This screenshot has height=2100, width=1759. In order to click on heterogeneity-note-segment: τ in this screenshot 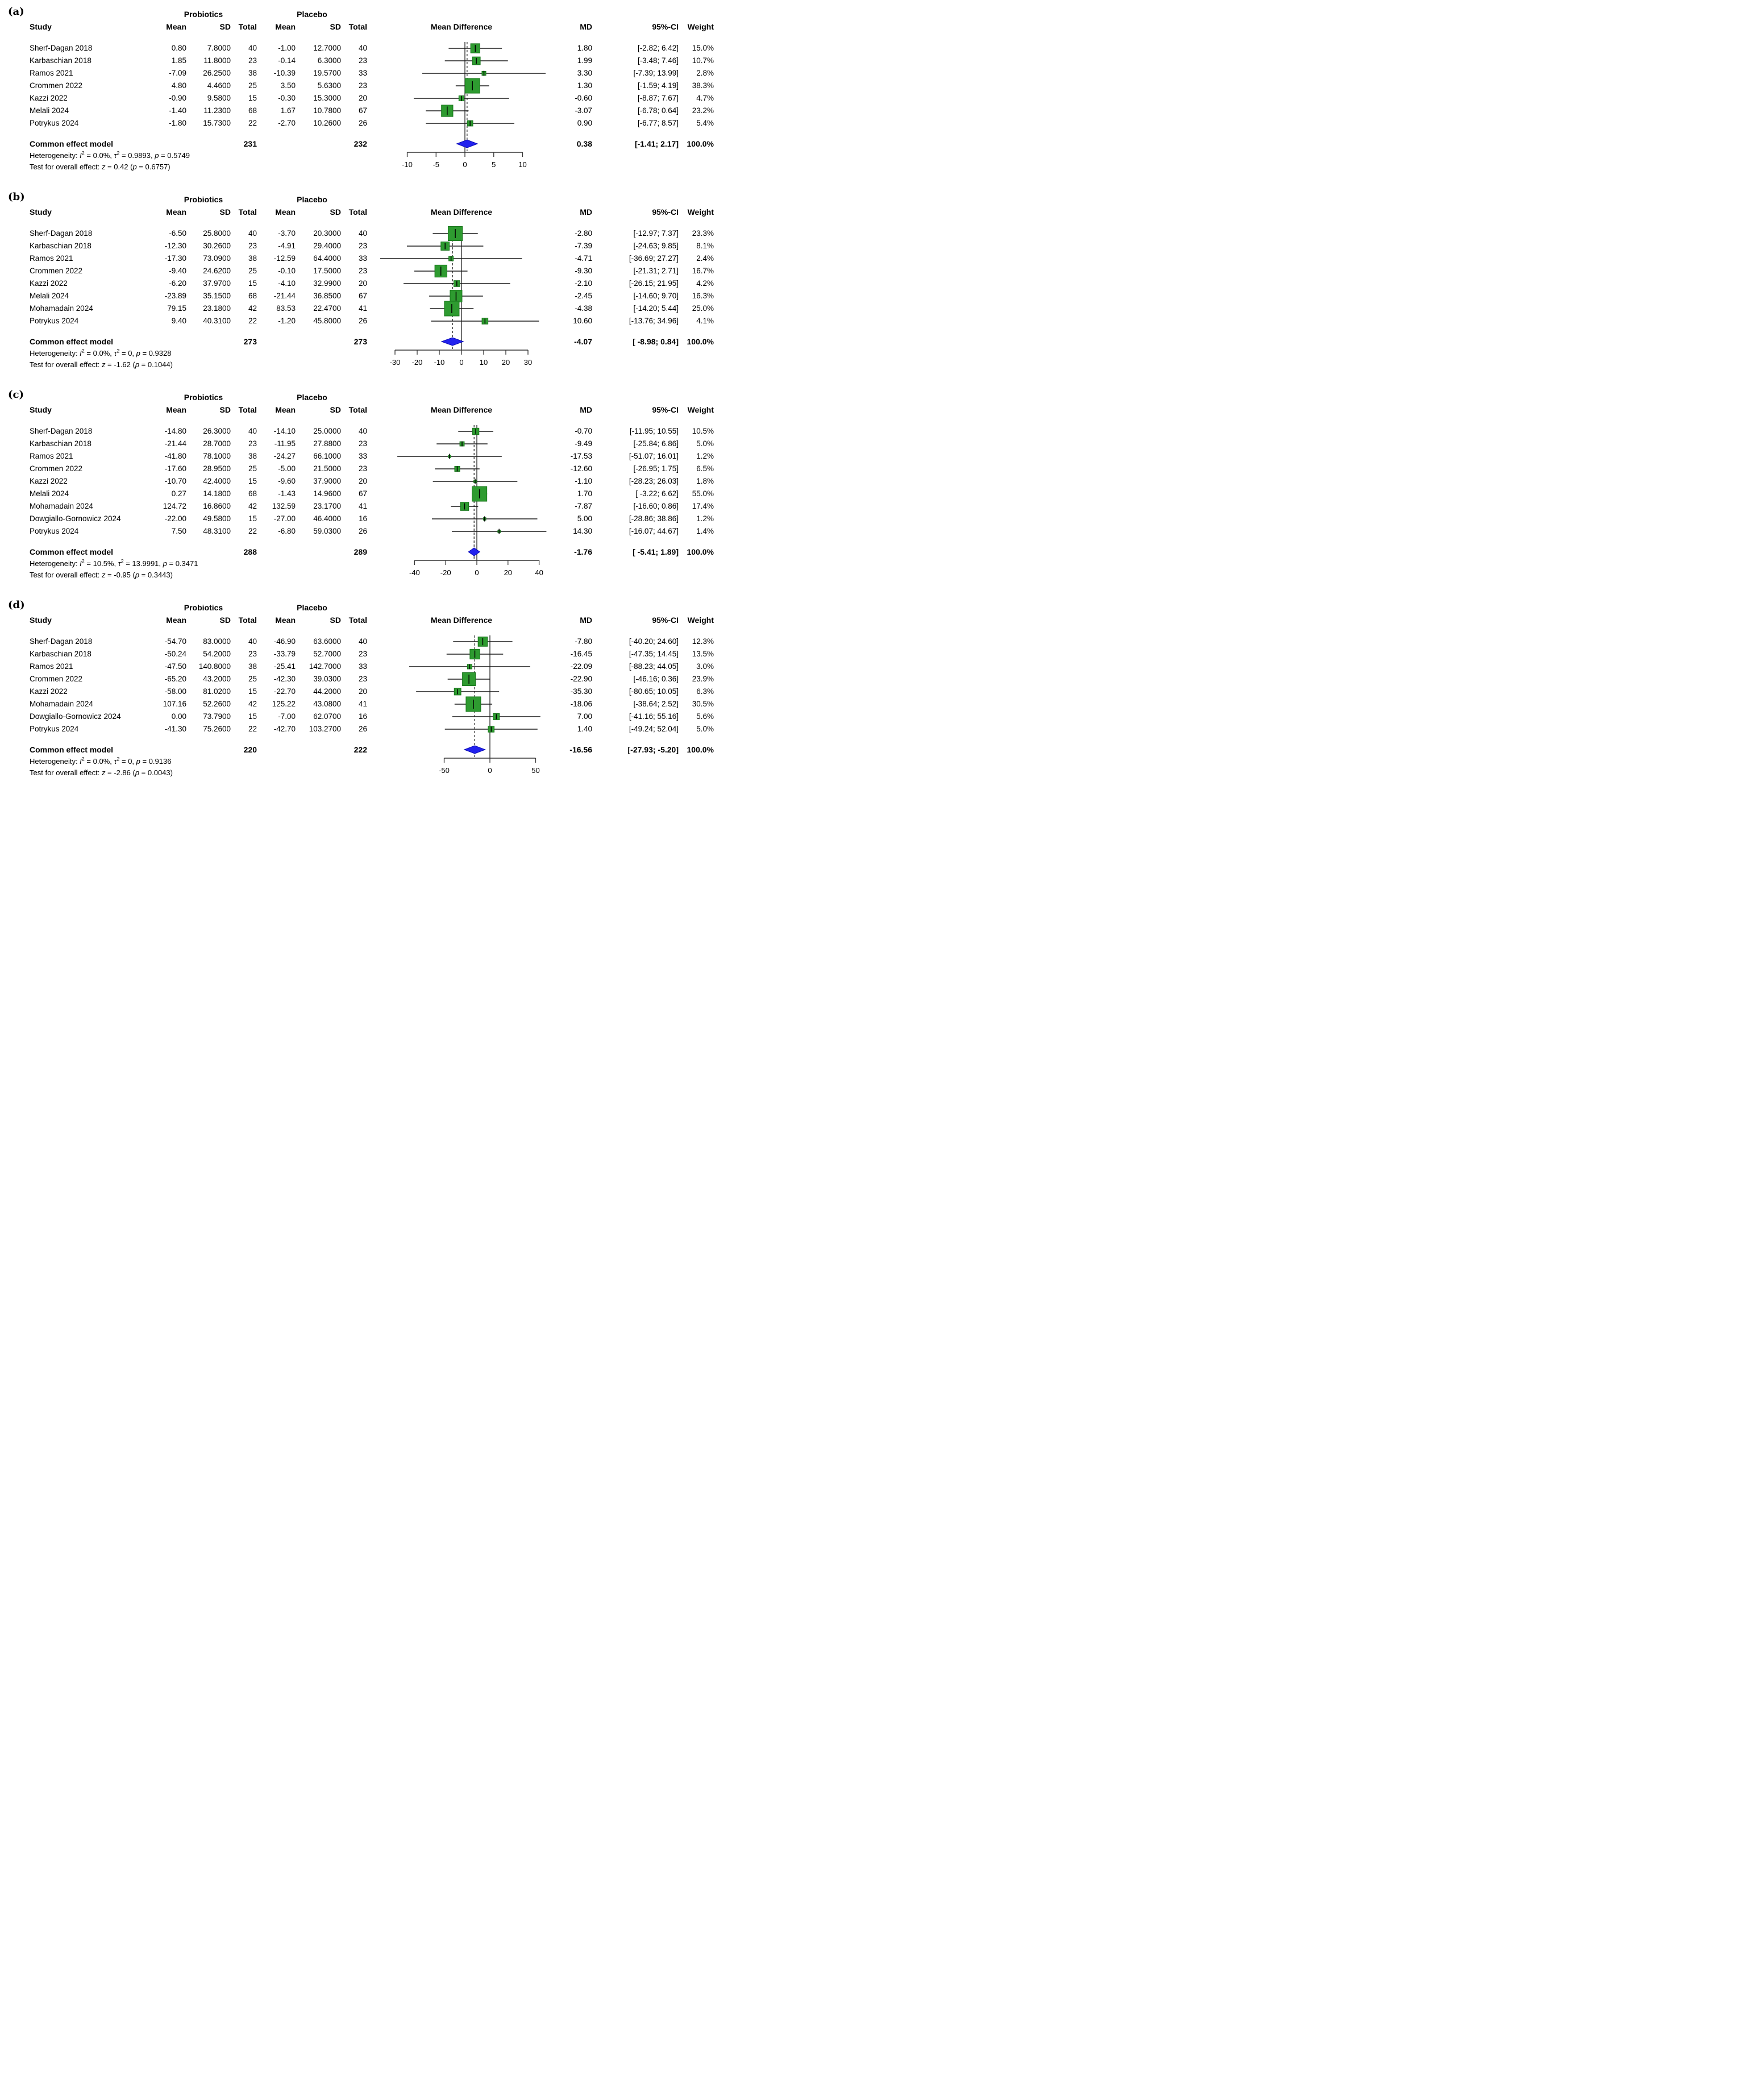, I will do `click(119, 563)`.